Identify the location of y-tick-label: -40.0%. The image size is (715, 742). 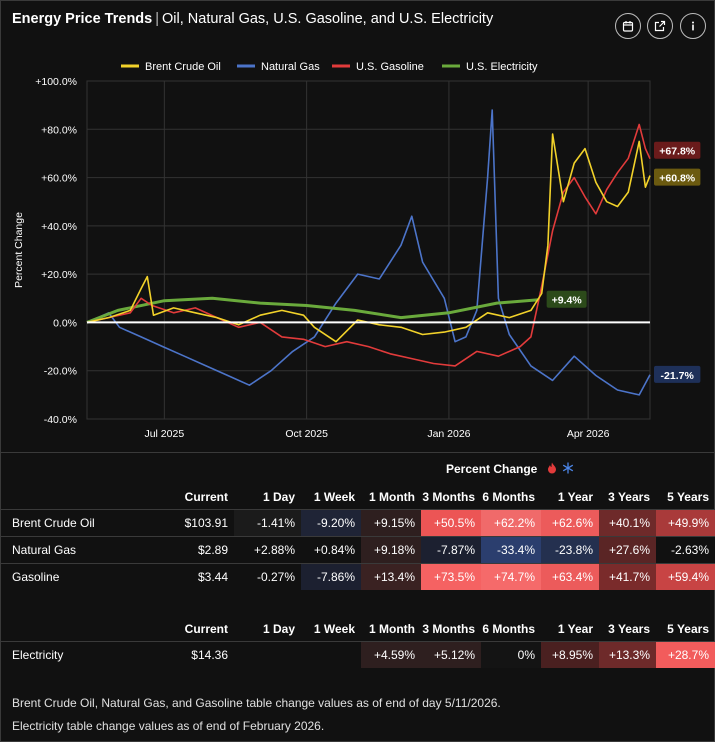
(60, 420).